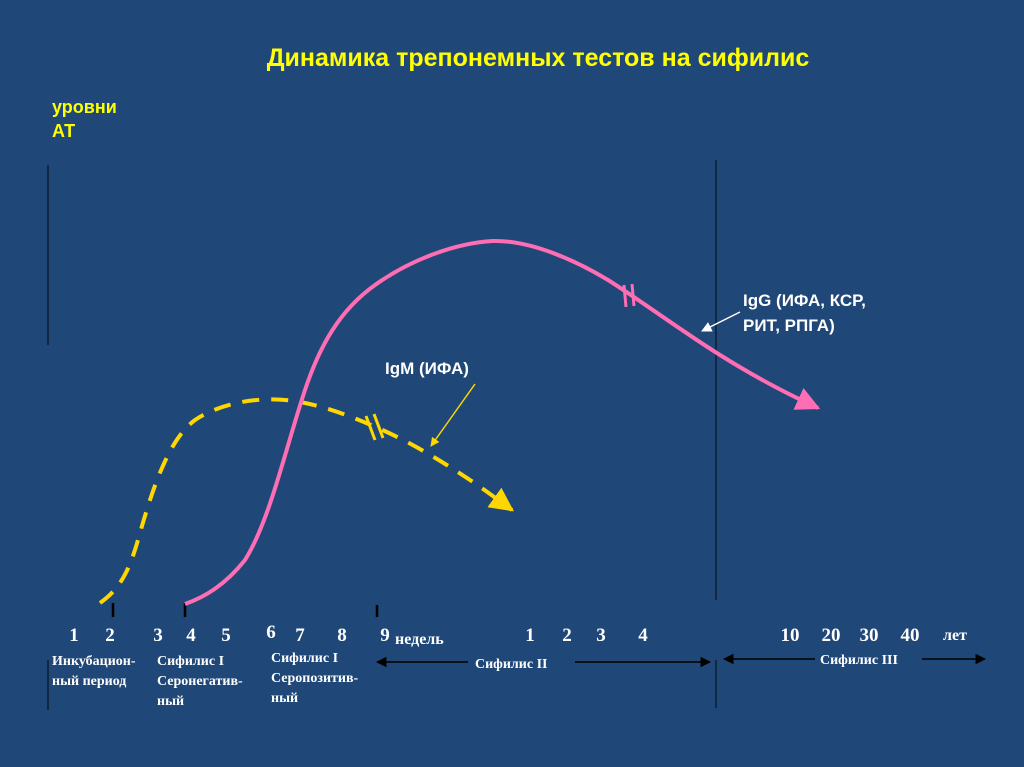 The height and width of the screenshot is (767, 1024). I want to click on period-primary-seronegative: Сифилис I Серонегатив- ный, so click(201, 681).